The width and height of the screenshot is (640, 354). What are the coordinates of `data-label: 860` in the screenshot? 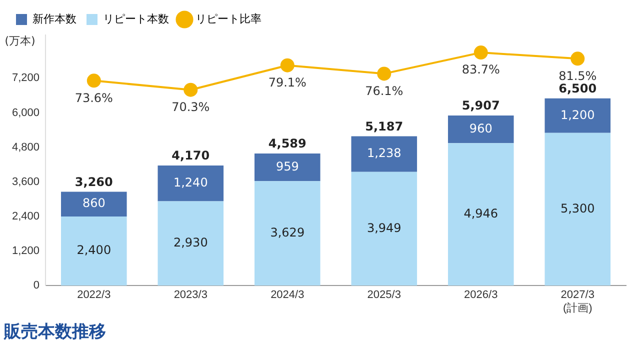 It's located at (94, 203).